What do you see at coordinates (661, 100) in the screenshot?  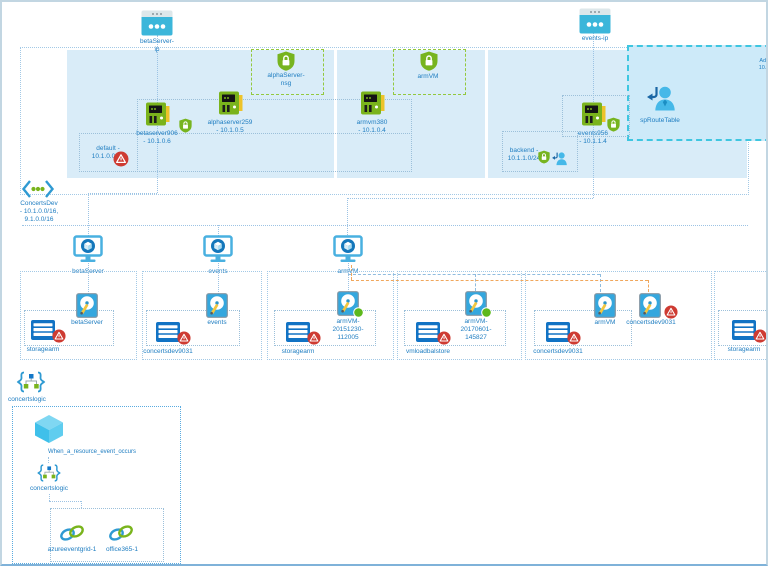 I see `route-table-icon` at bounding box center [661, 100].